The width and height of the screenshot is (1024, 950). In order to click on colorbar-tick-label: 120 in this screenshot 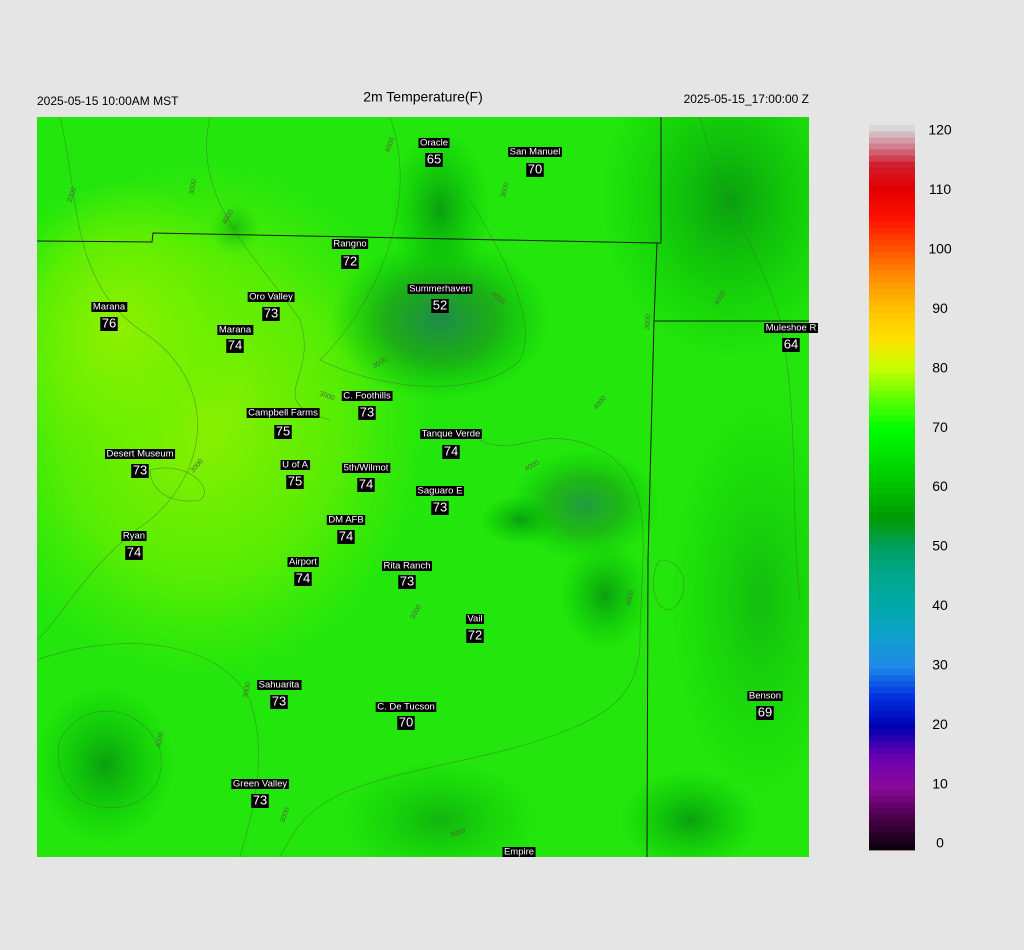, I will do `click(940, 130)`.